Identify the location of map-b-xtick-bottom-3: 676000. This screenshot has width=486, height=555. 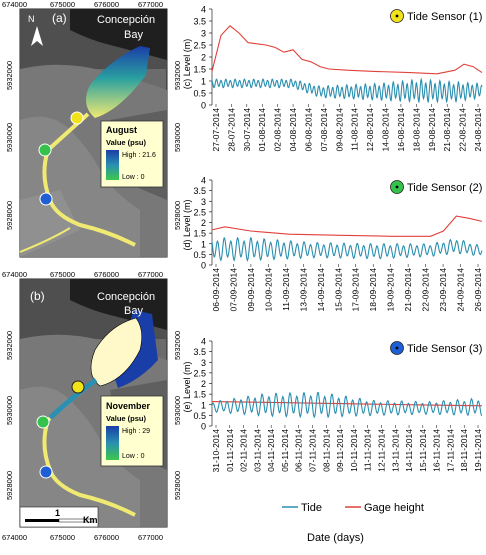
(106, 537).